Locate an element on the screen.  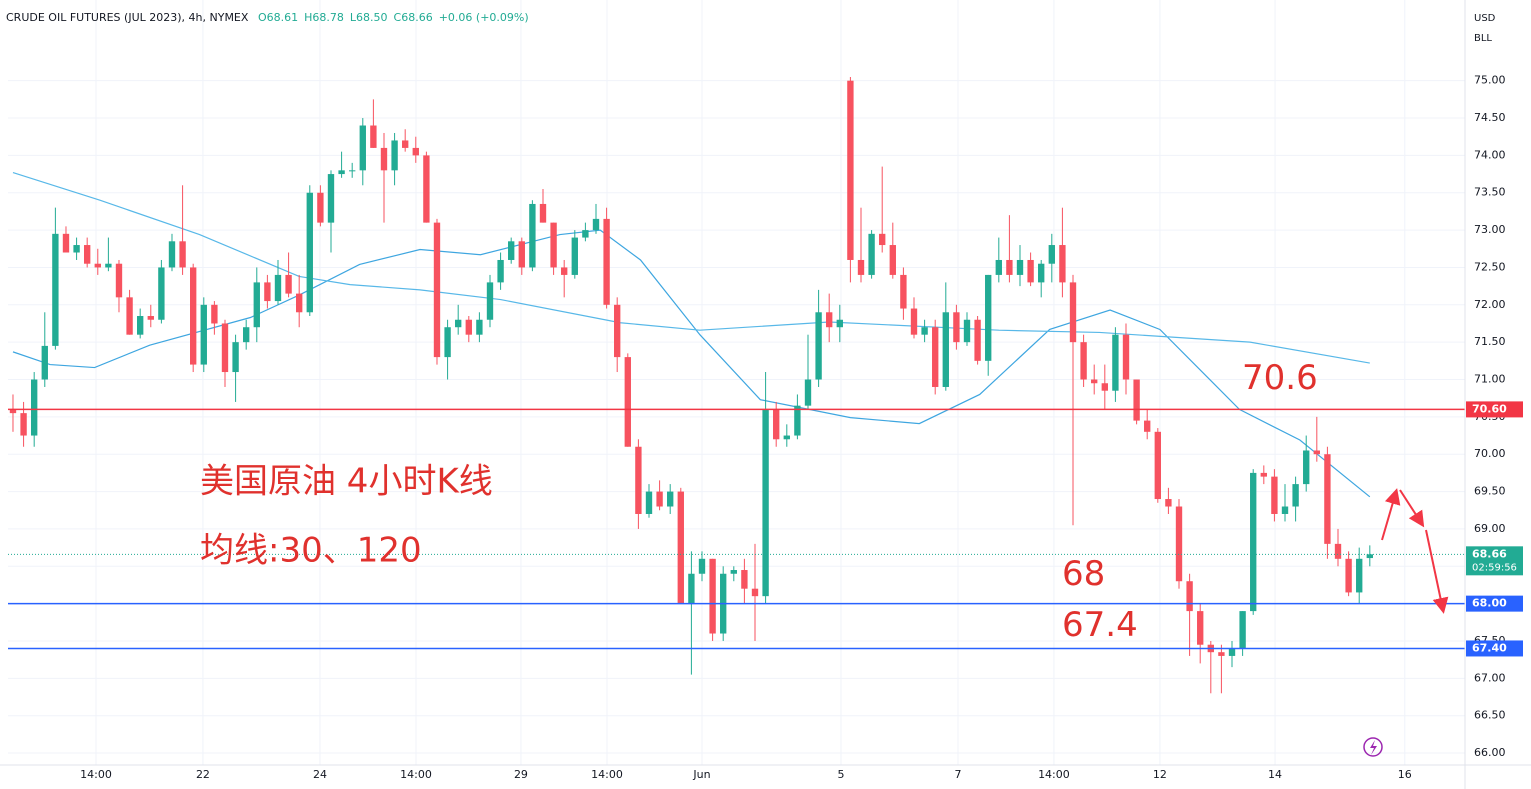
symbol-title: CRUDE OIL FUTURES (JUL 2023), 4h, NYMEX is located at coordinates (127, 17).